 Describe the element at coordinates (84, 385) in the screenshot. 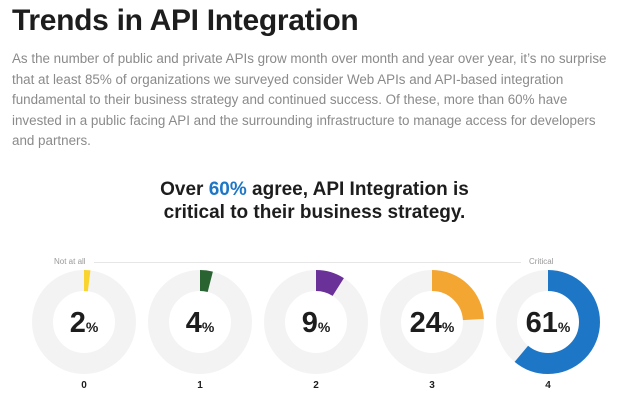

I see `donut-category-label: 0` at that location.